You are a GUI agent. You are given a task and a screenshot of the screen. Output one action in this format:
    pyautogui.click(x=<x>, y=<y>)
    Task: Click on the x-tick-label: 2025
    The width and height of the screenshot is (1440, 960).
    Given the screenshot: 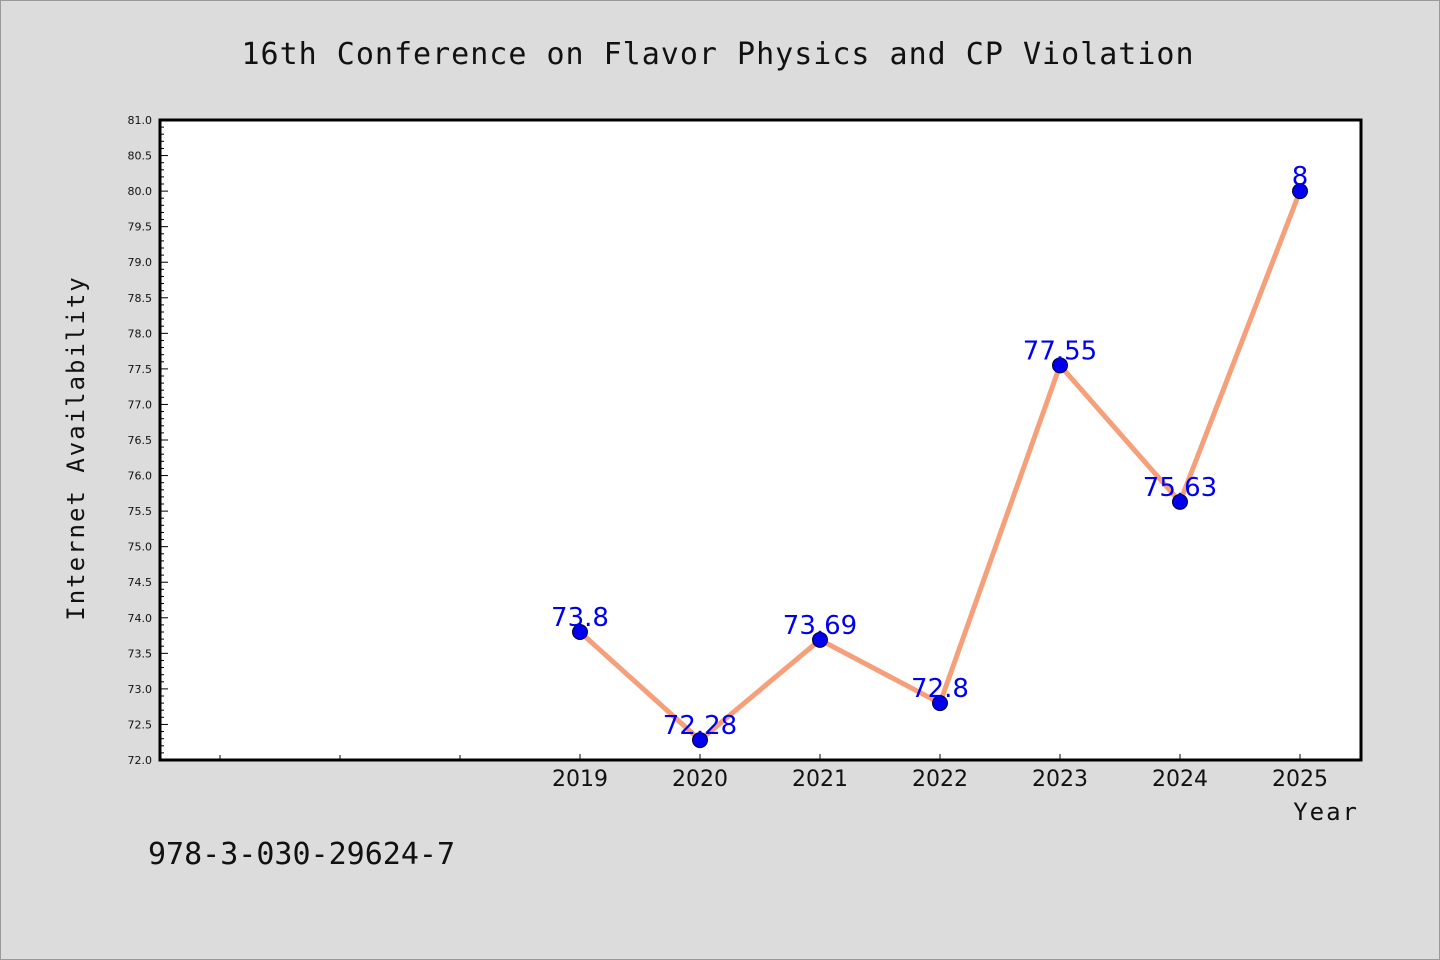 What is the action you would take?
    pyautogui.click(x=1300, y=779)
    